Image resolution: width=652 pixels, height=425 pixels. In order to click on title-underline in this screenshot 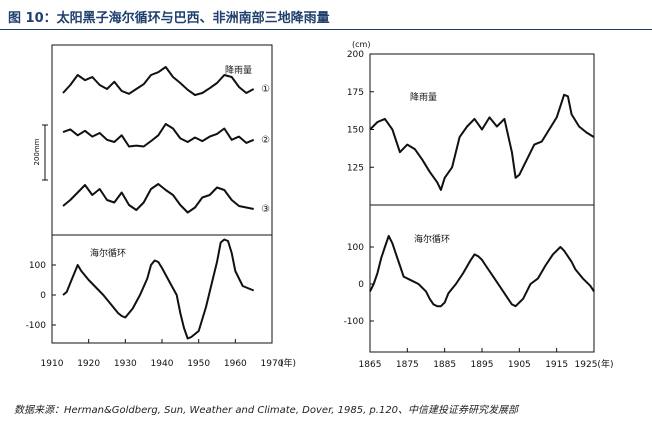, I will do `click(326, 29)`.